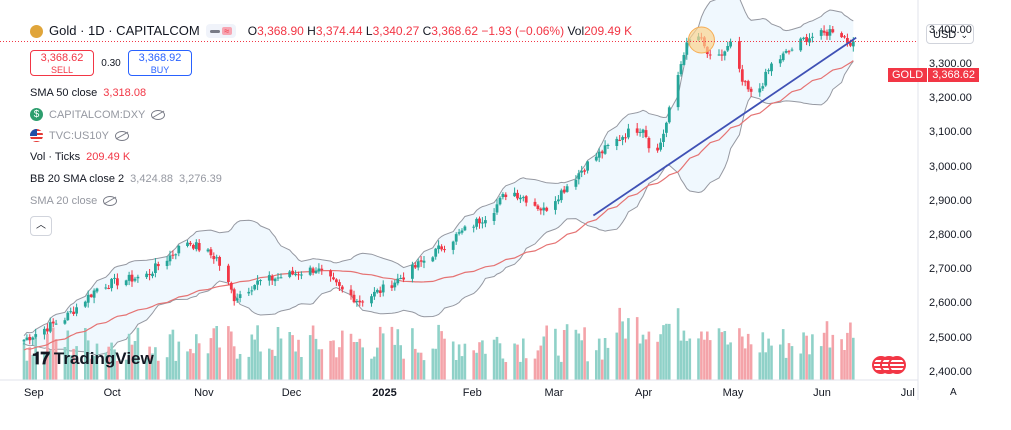 This screenshot has height=430, width=1011. What do you see at coordinates (74, 201) in the screenshot?
I see `indicator-sma20: SMA 20 close` at bounding box center [74, 201].